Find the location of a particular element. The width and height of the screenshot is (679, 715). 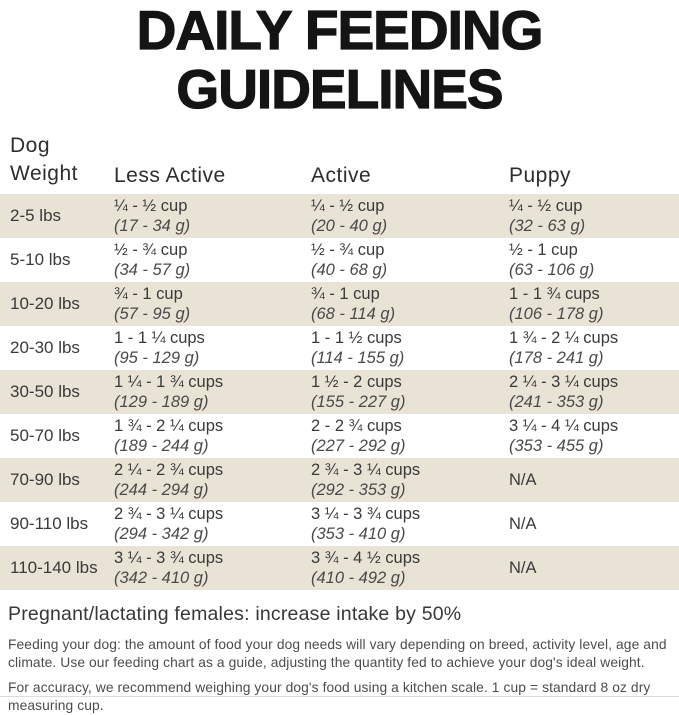

serving-cell: 2 - 2 ¾ cups (227 - 292 g) is located at coordinates (403, 436).